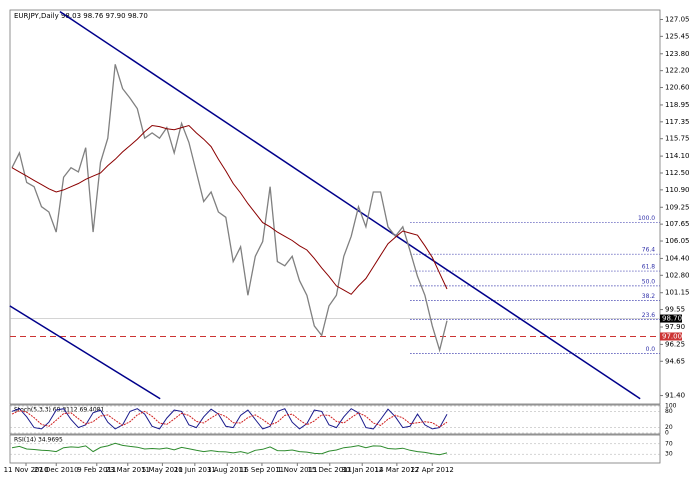 The height and width of the screenshot is (479, 699). What do you see at coordinates (646, 218) in the screenshot?
I see `fib-label: 100.0` at bounding box center [646, 218].